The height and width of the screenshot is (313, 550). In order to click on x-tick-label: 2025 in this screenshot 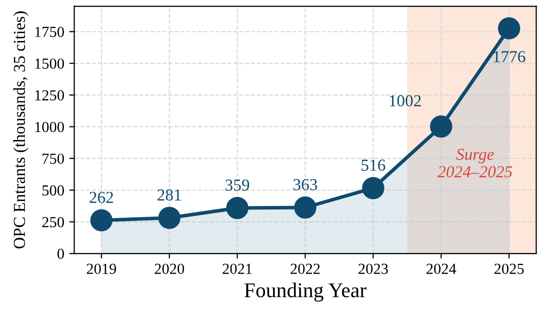, I will do `click(509, 269)`.